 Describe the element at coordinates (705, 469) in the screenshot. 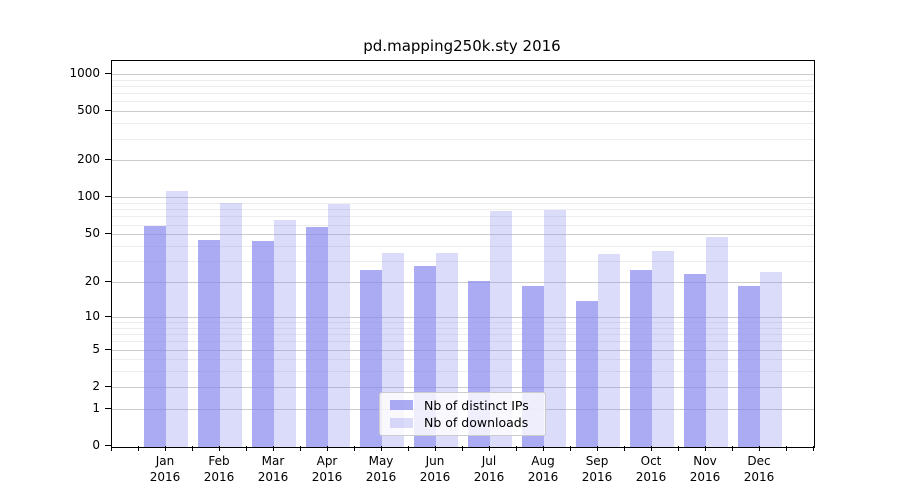

I see `x-tick-label: Nov 2016` at that location.